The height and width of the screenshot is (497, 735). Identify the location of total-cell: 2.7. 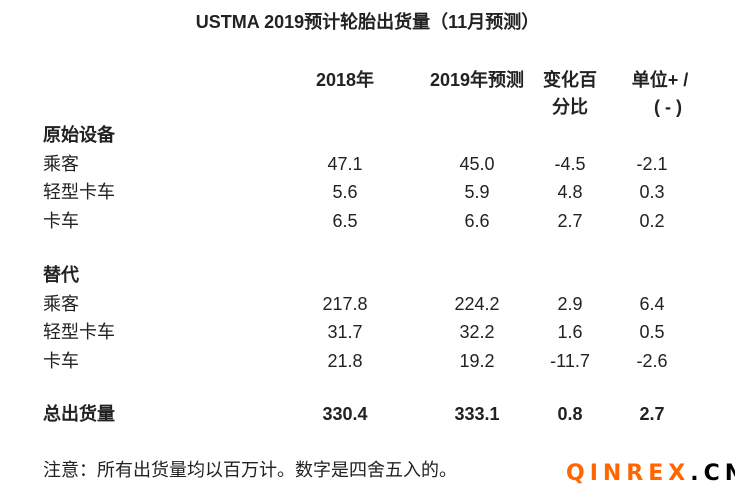
(652, 414).